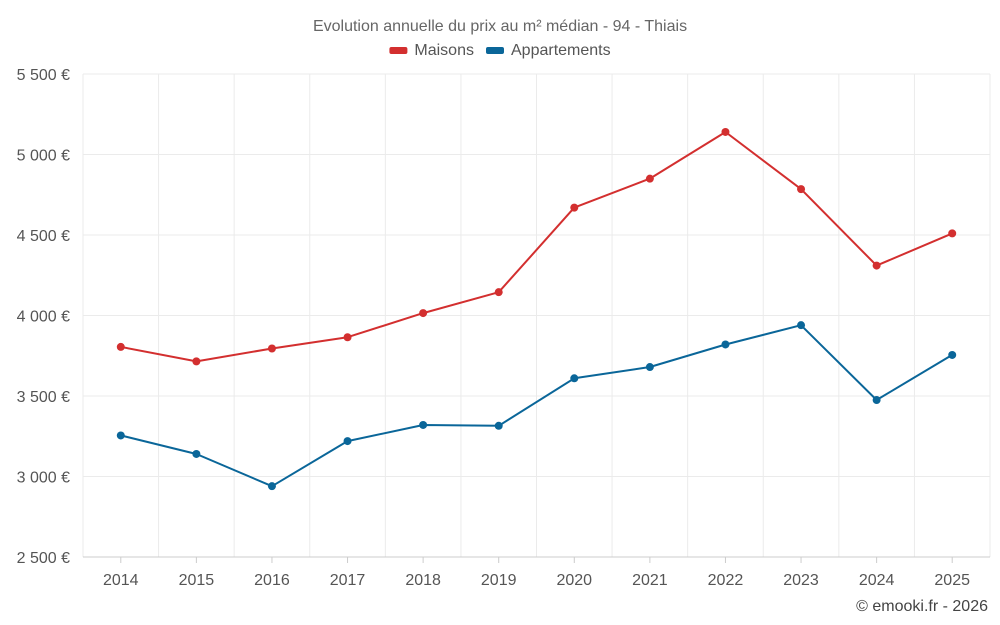 This screenshot has height=625, width=1000. I want to click on x-tick-label: 2016, so click(272, 580).